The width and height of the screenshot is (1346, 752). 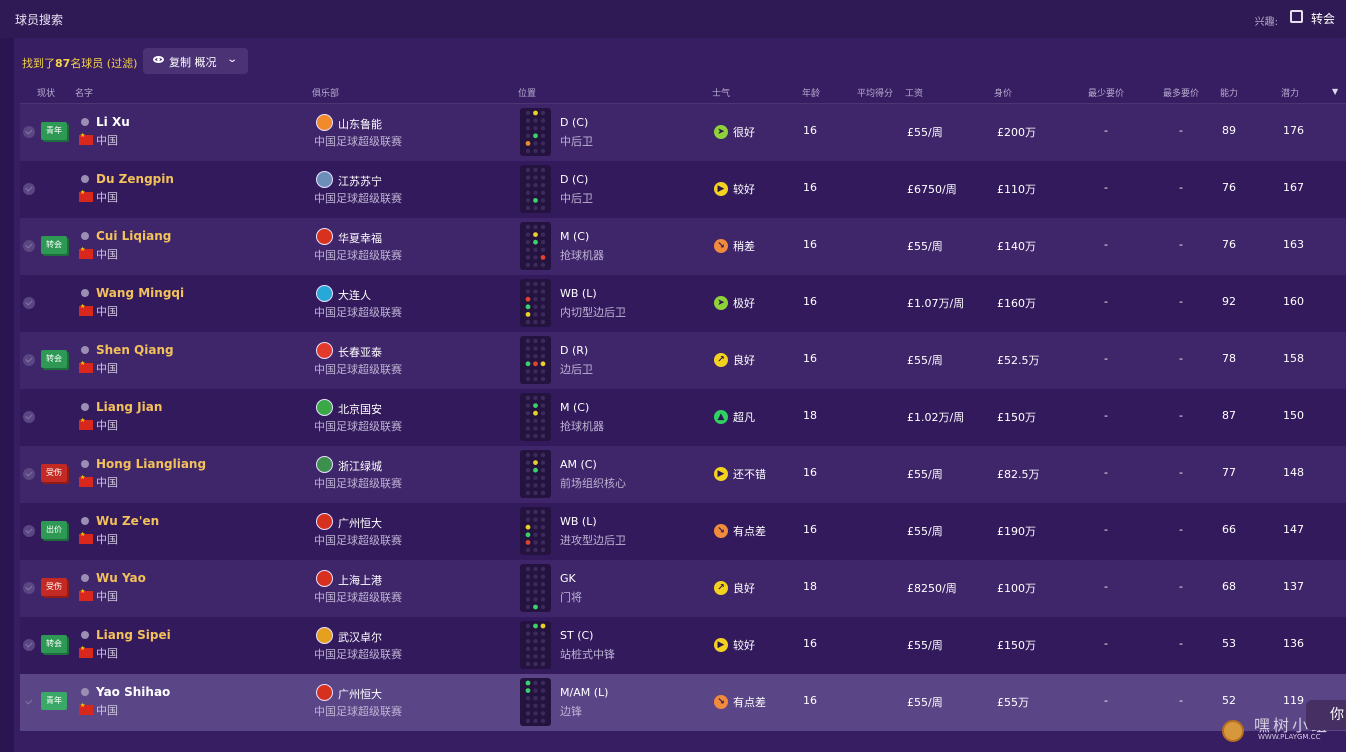 I want to click on view-dropdown-label: 复制 概况, so click(x=193, y=62).